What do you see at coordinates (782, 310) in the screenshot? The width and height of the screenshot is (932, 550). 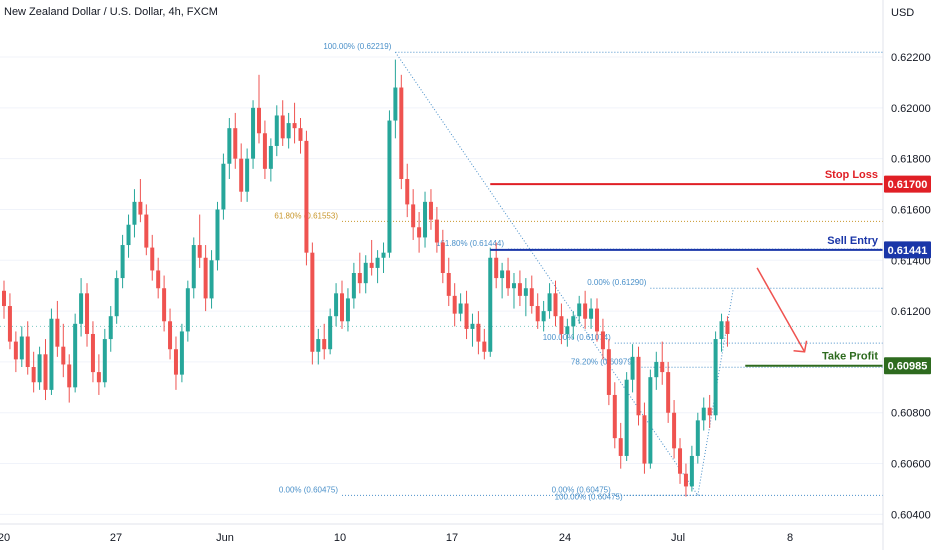 I see `forecast-arrow` at bounding box center [782, 310].